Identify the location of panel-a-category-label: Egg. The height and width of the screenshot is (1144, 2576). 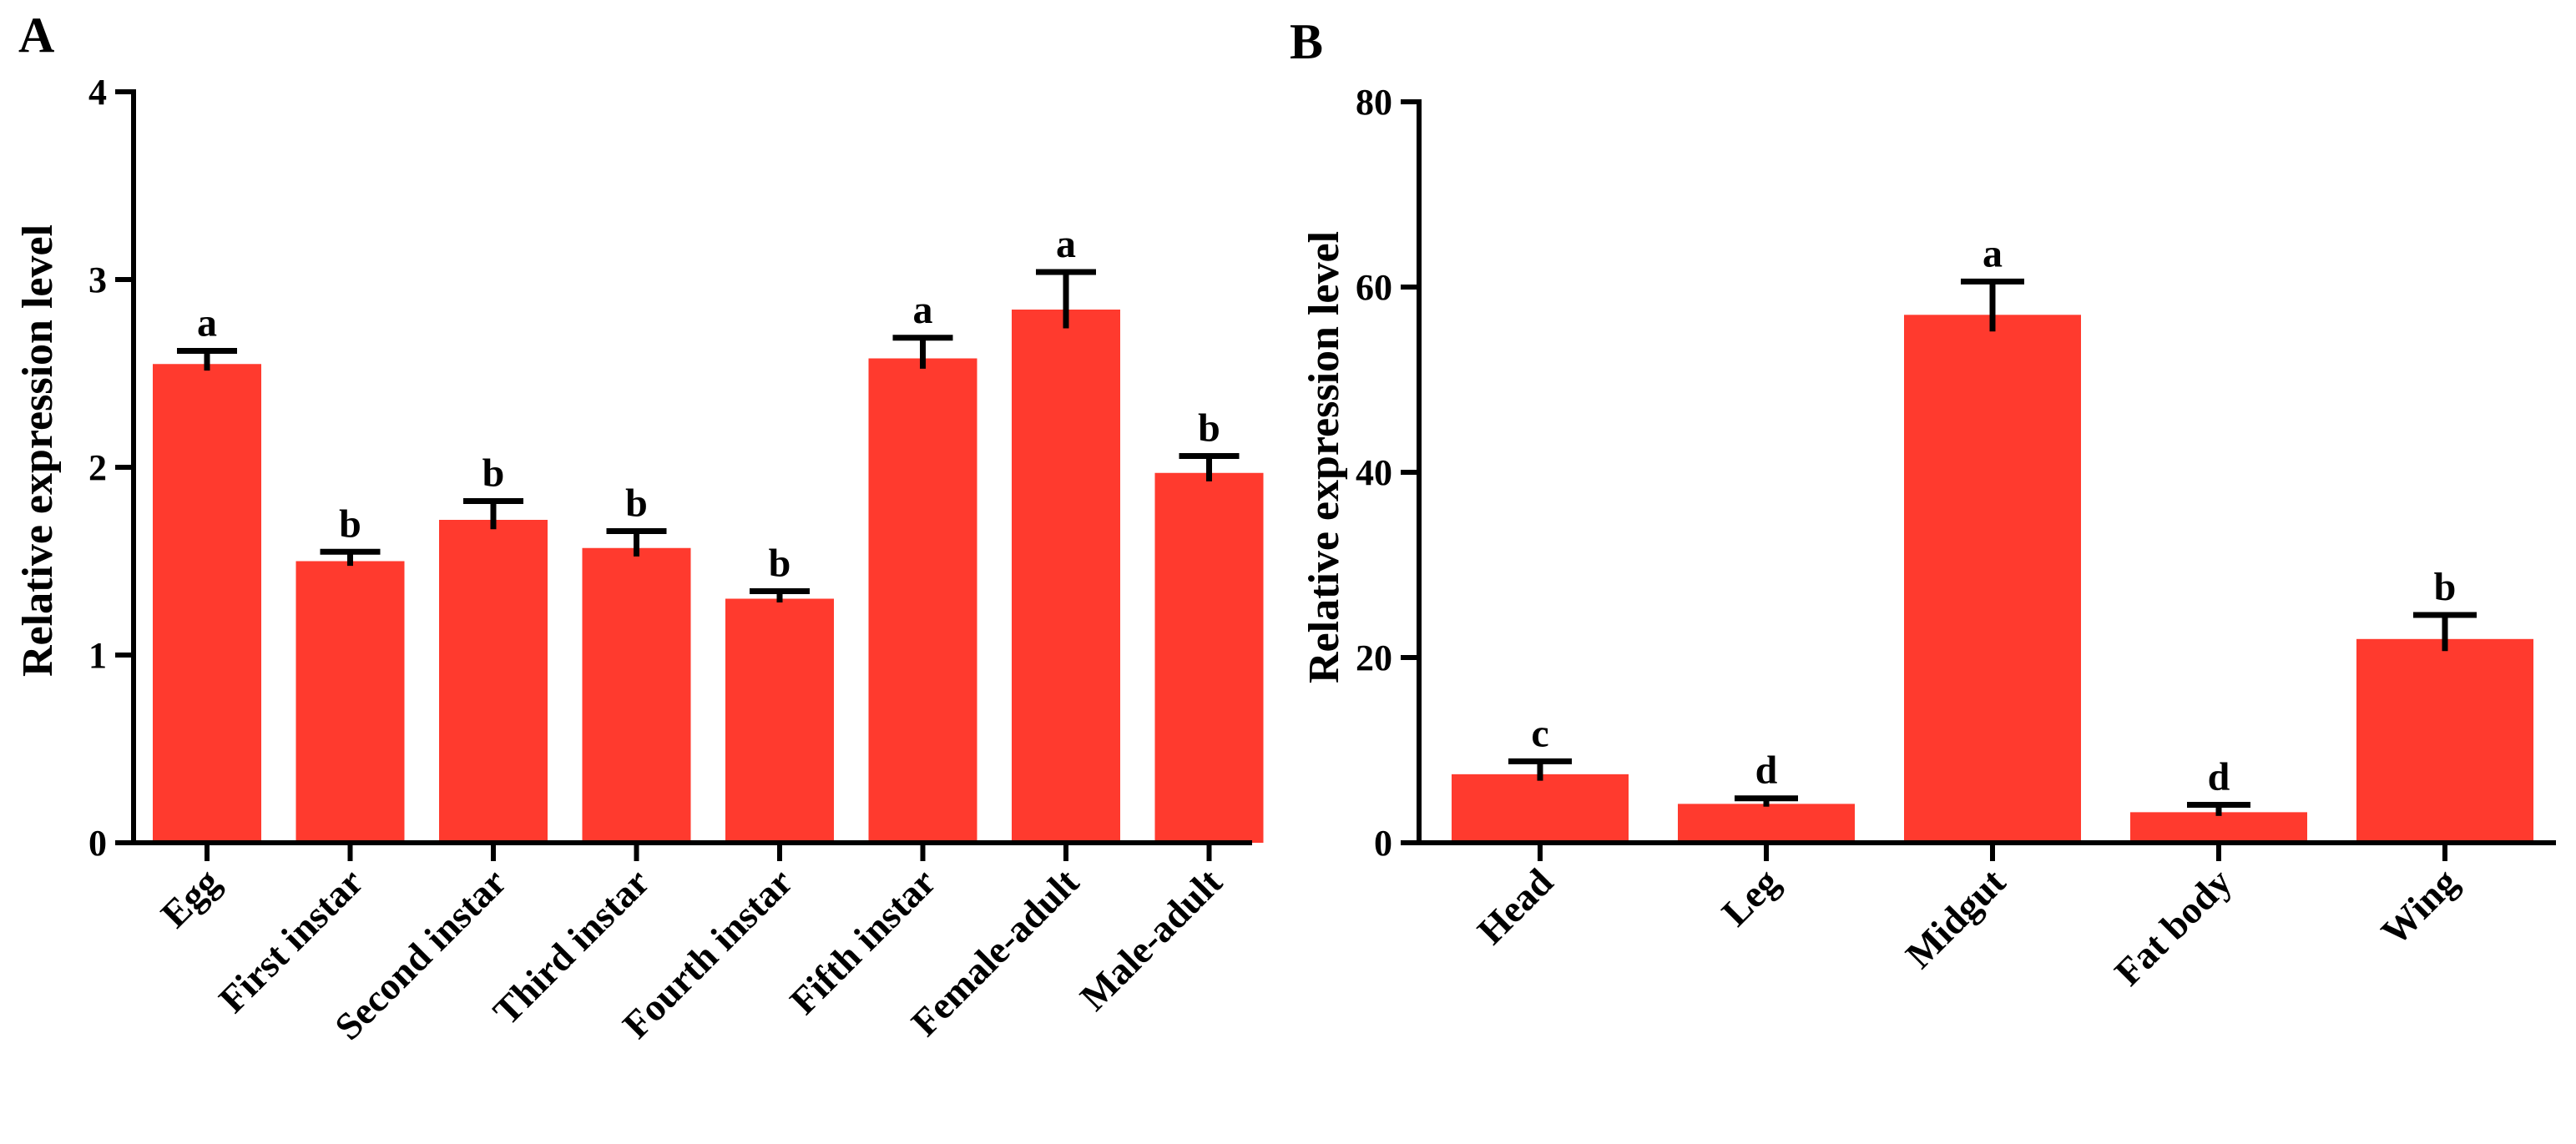
(190, 897).